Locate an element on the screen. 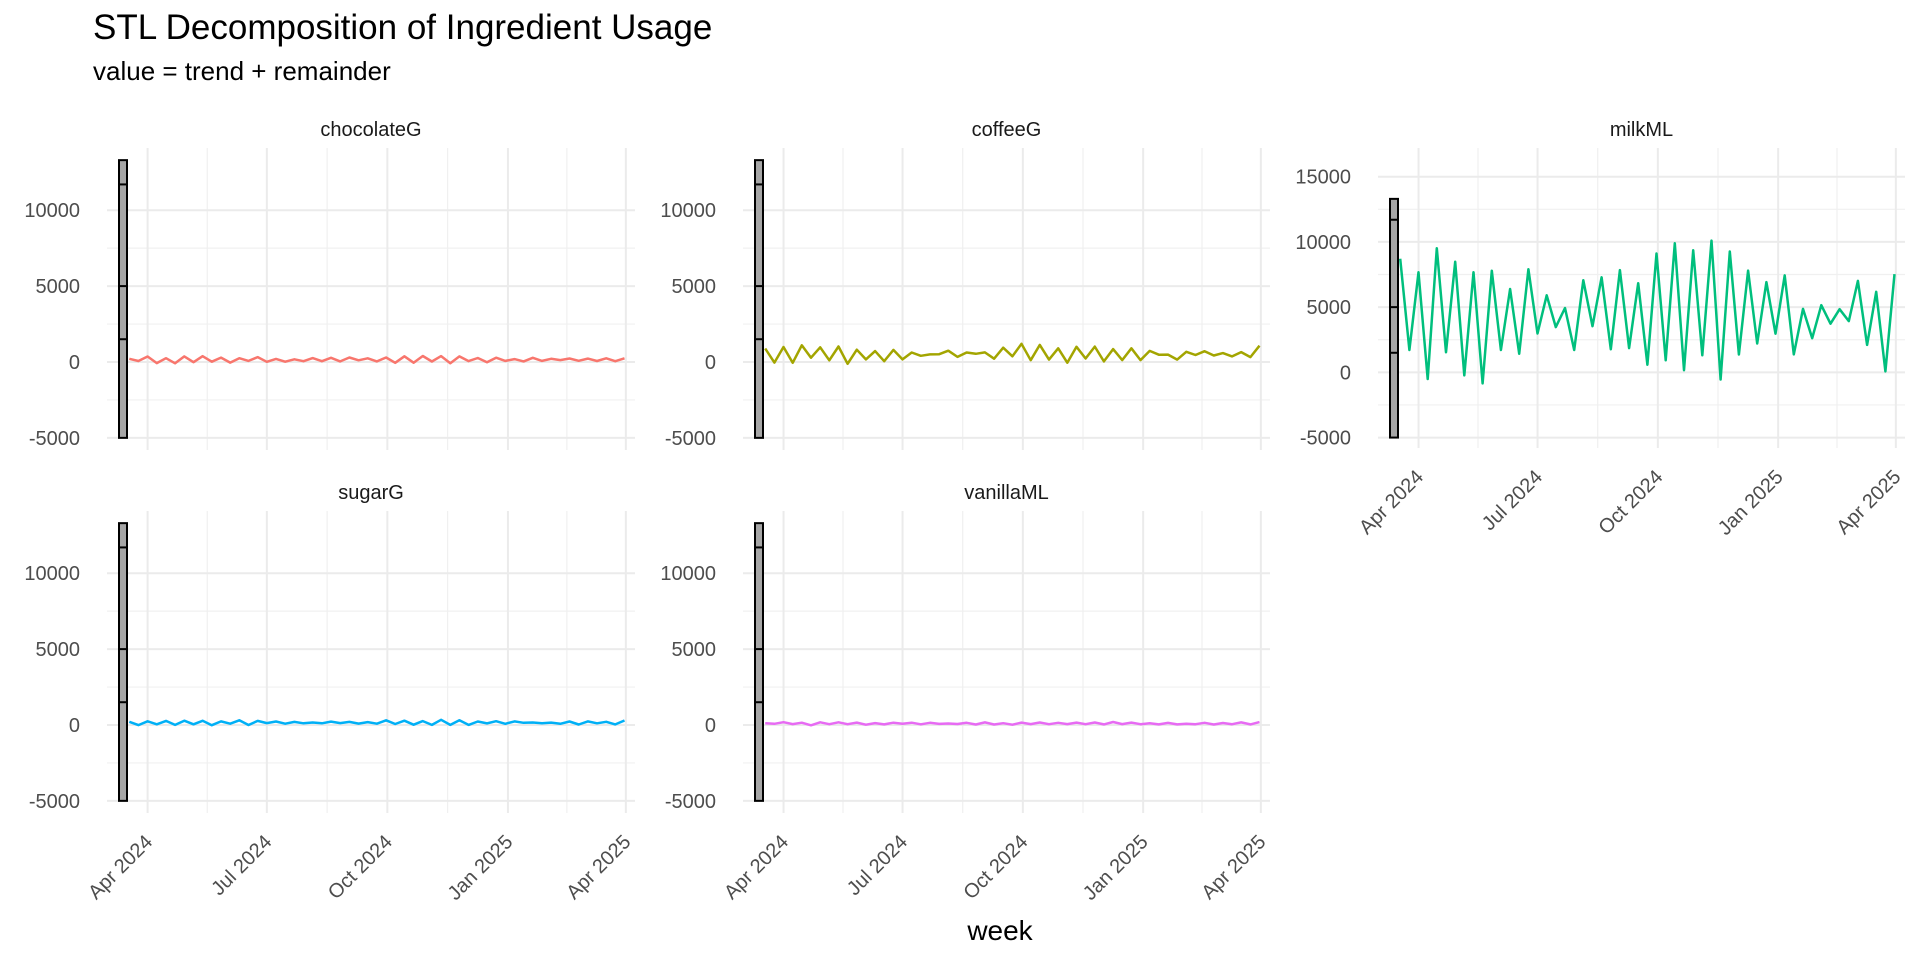 Image resolution: width=1920 pixels, height=960 pixels. facet-label: vanillaML is located at coordinates (1006, 493).